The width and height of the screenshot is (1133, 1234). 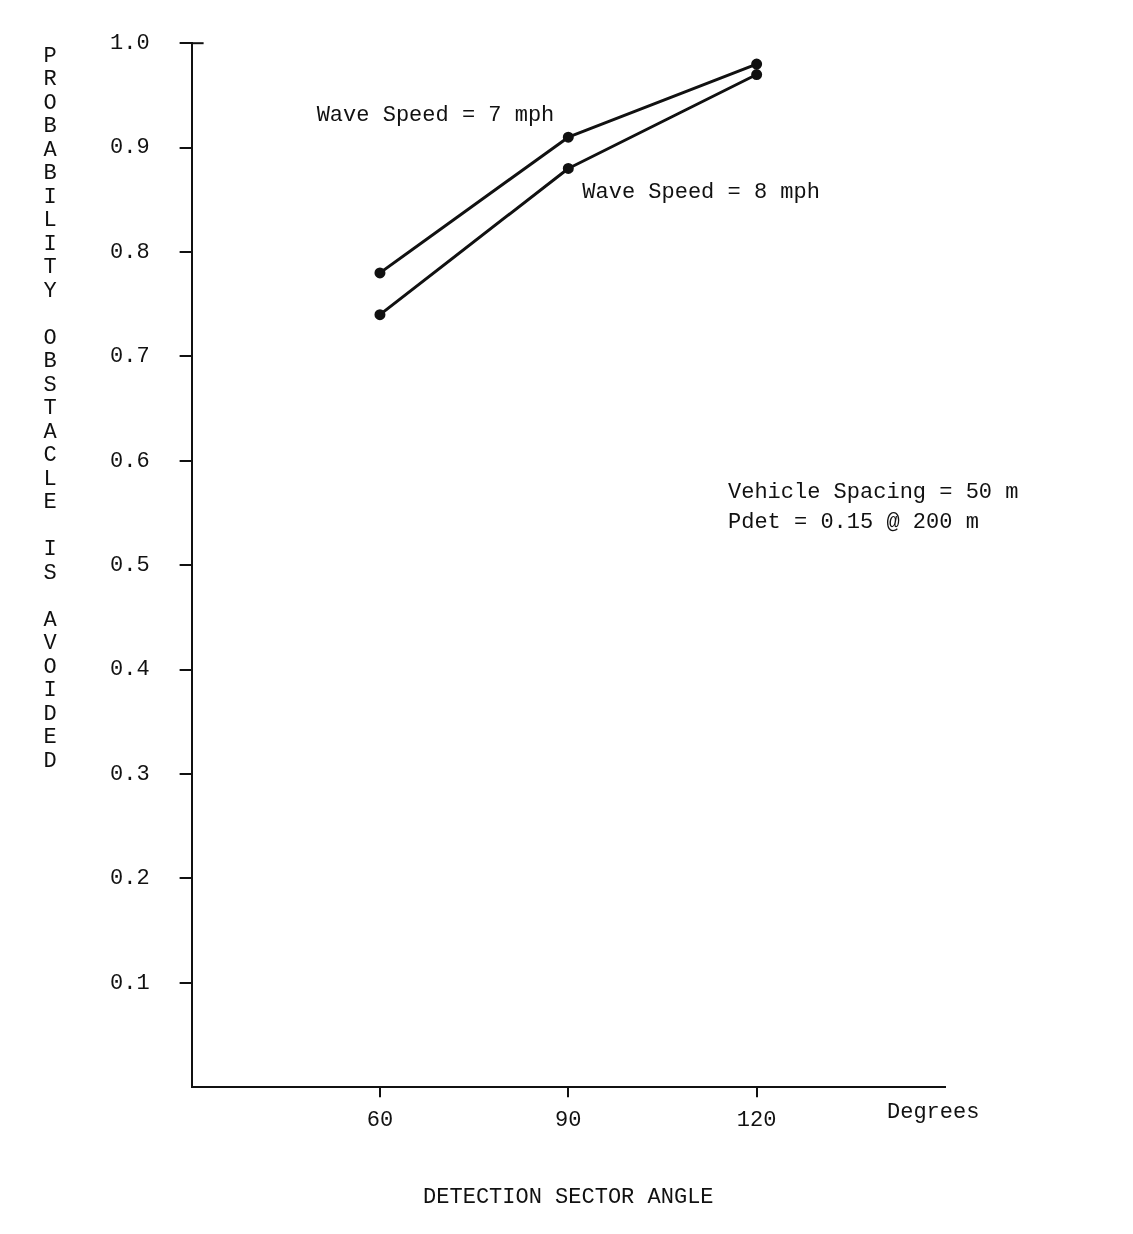 I want to click on y-tick-label: 0.8, so click(x=130, y=252).